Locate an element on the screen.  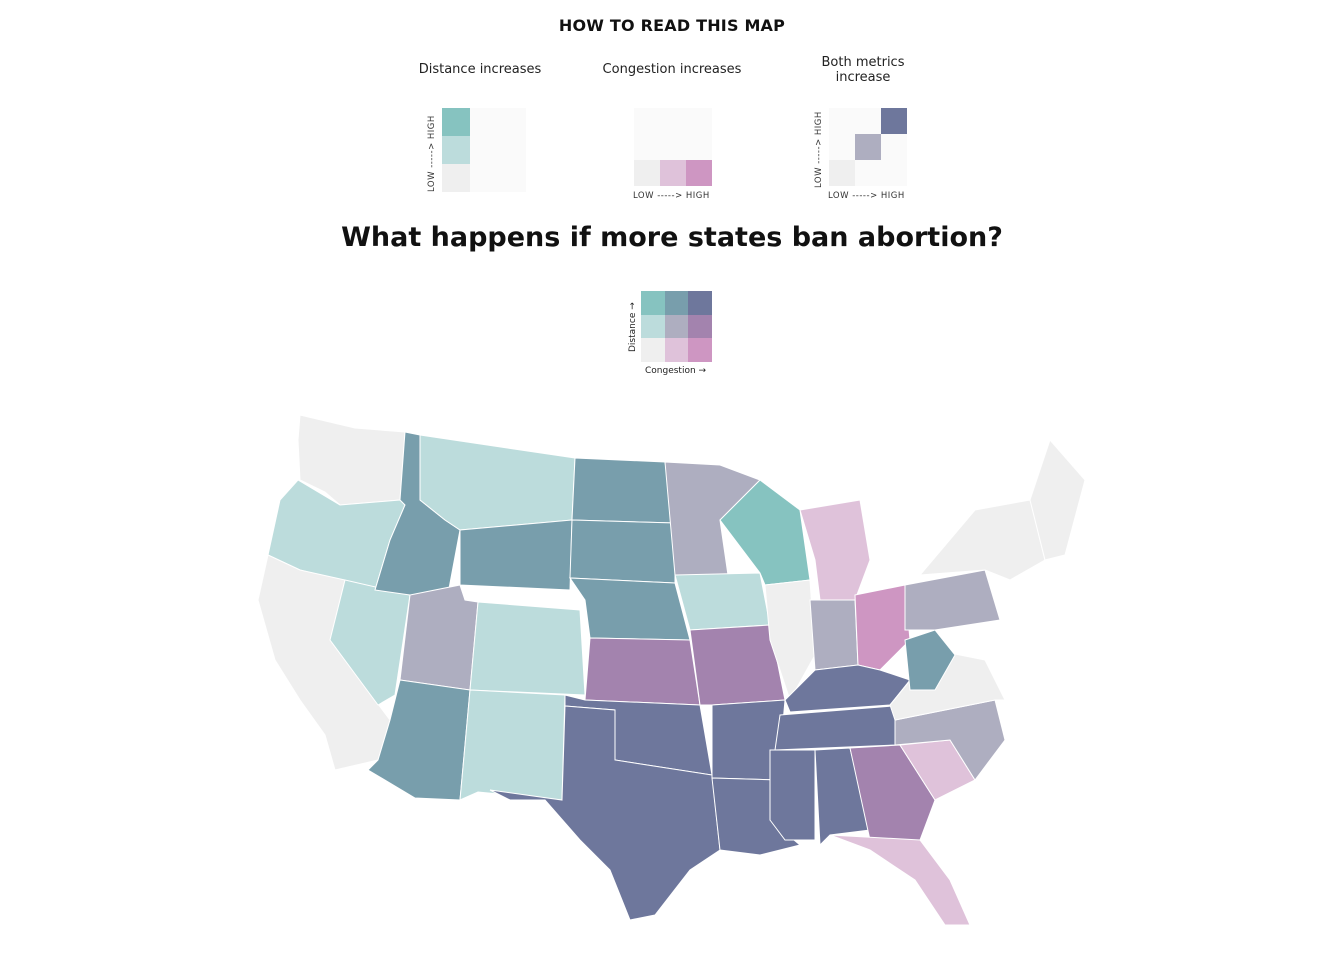
example-both-grid is located at coordinates (868, 147).